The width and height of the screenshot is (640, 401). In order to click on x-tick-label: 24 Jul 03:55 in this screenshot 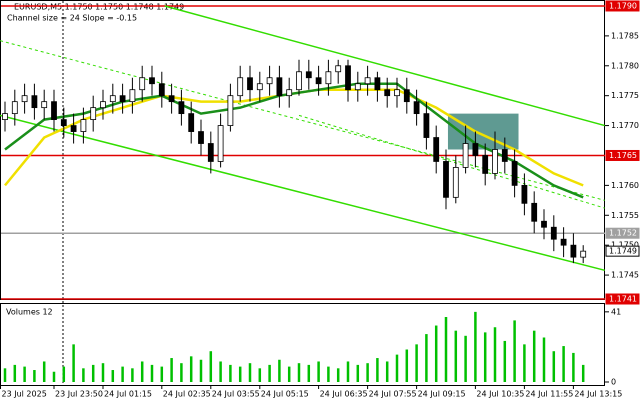, I will do `click(236, 394)`.